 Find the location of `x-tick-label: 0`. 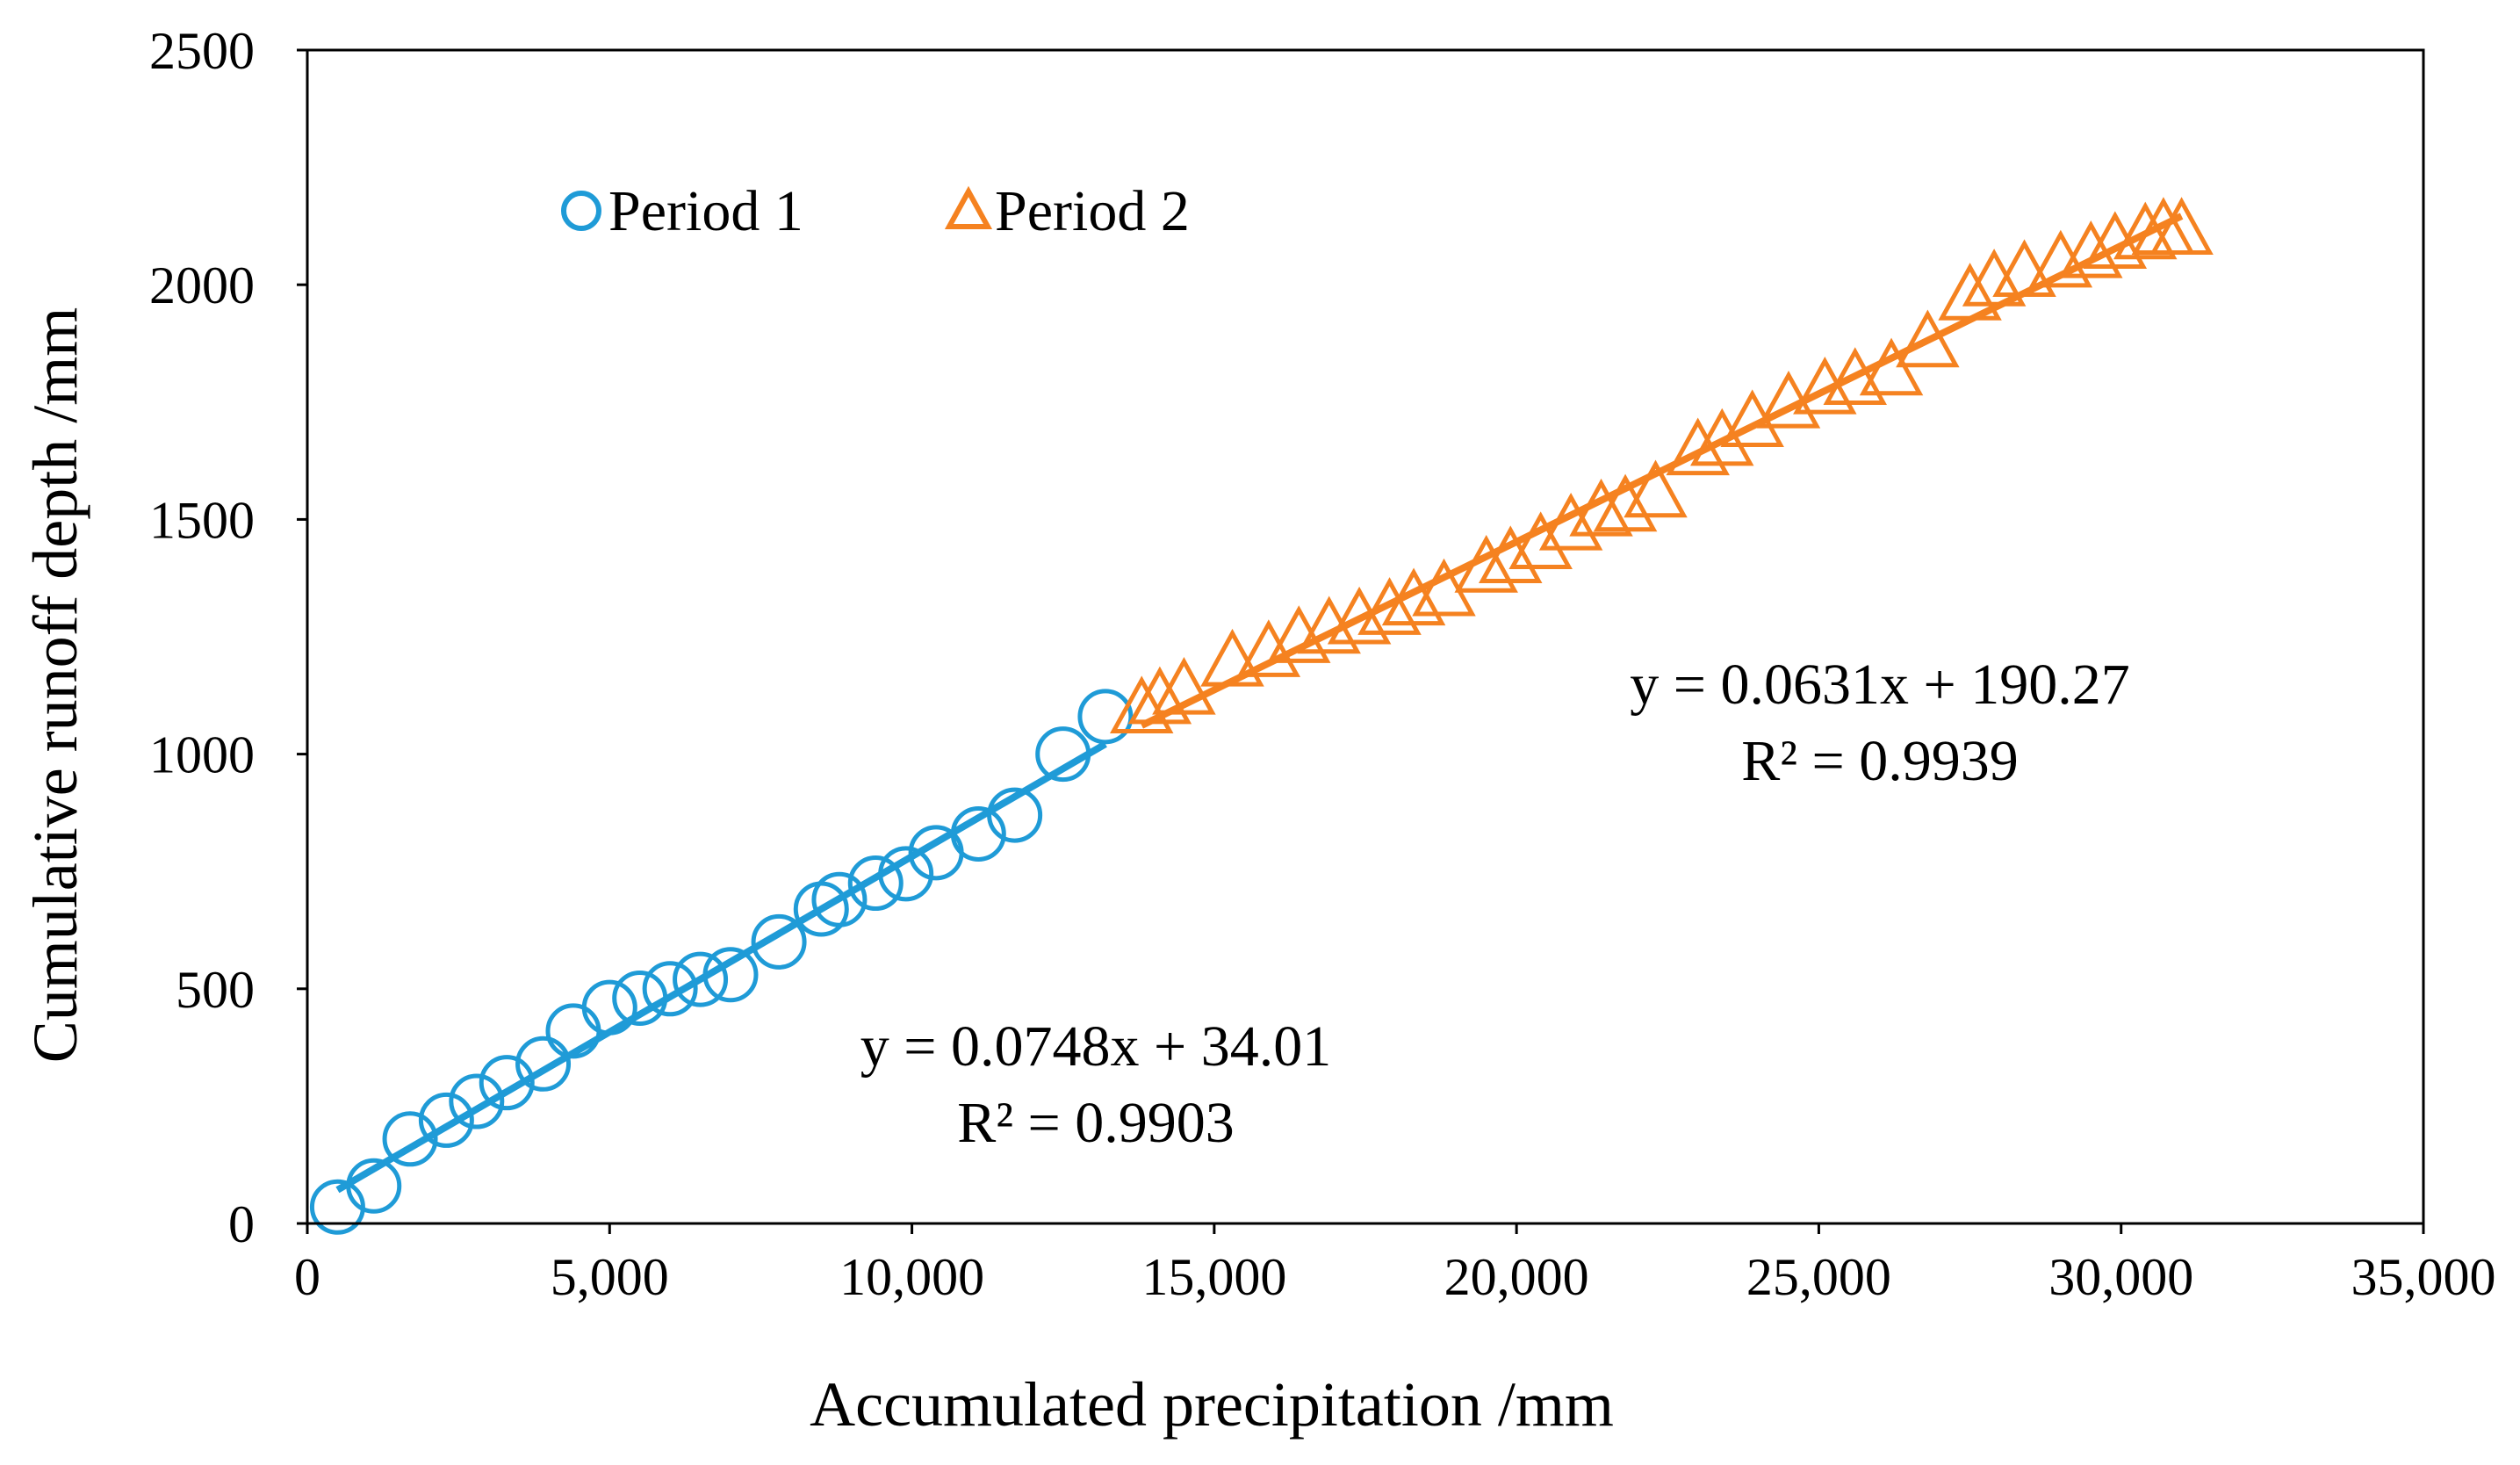

x-tick-label: 0 is located at coordinates (307, 1277).